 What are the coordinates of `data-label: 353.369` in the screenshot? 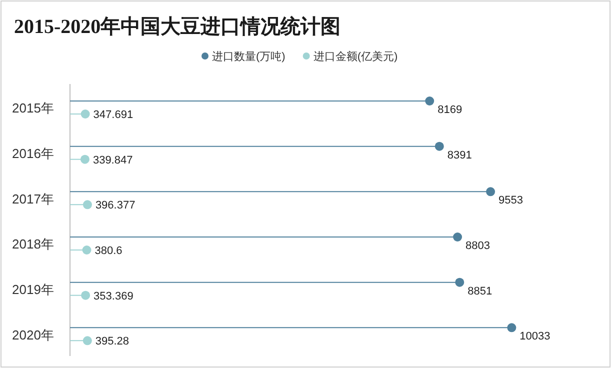 It's located at (114, 296).